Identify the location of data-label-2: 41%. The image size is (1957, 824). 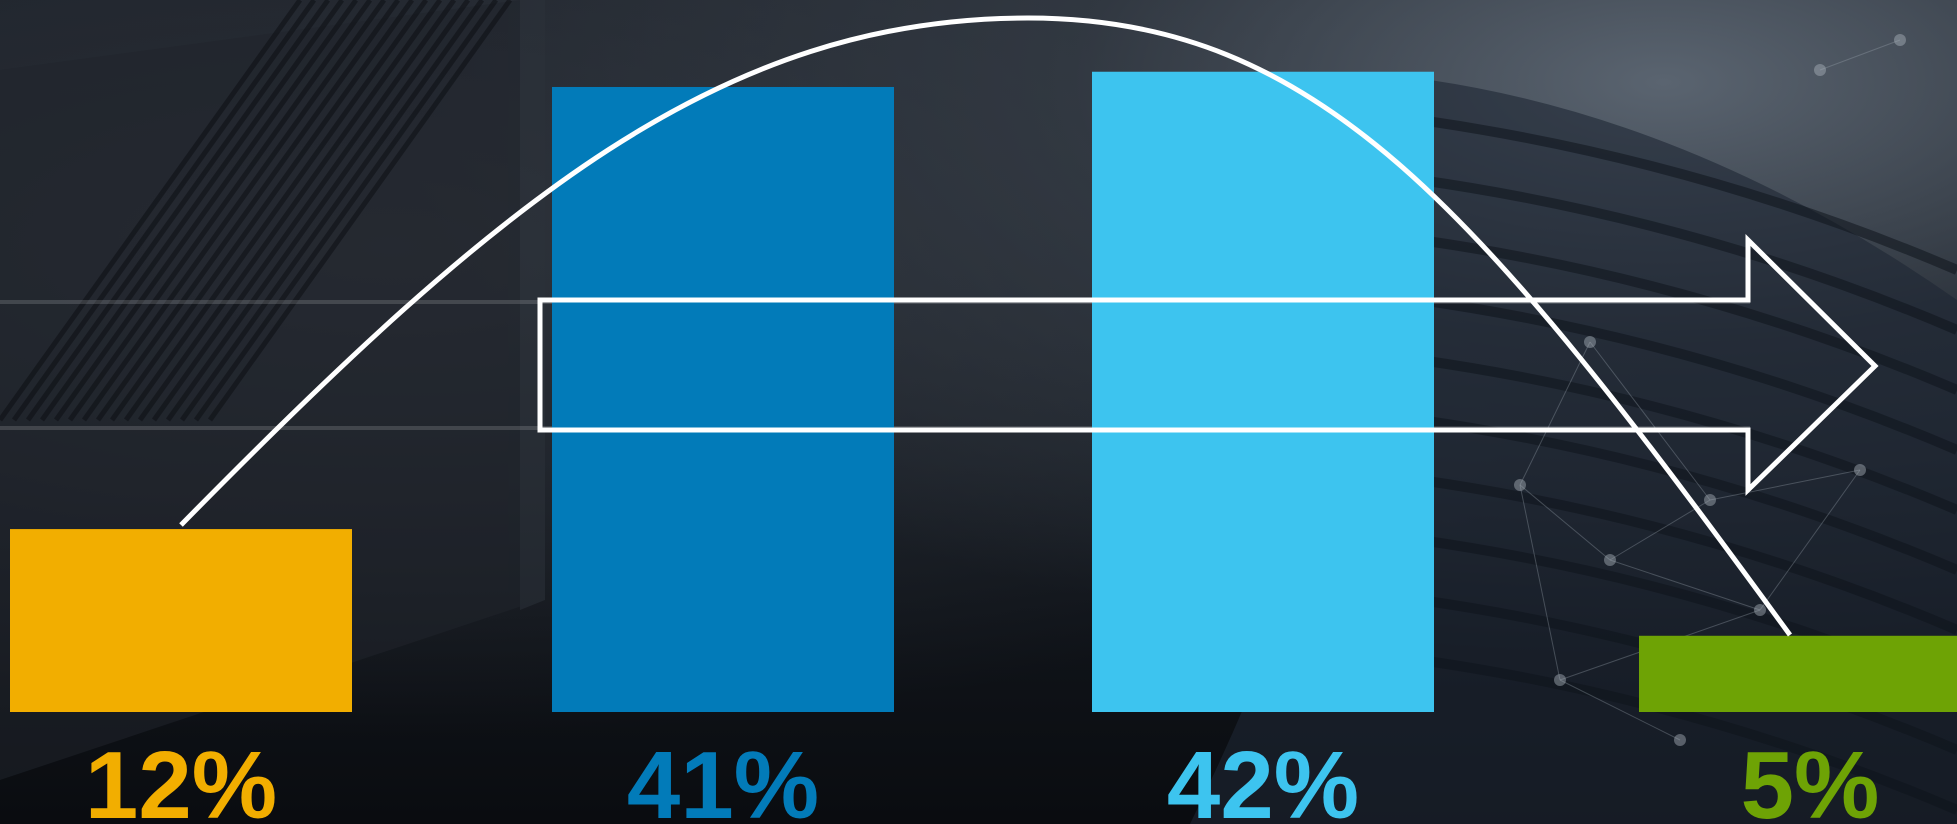
(723, 778).